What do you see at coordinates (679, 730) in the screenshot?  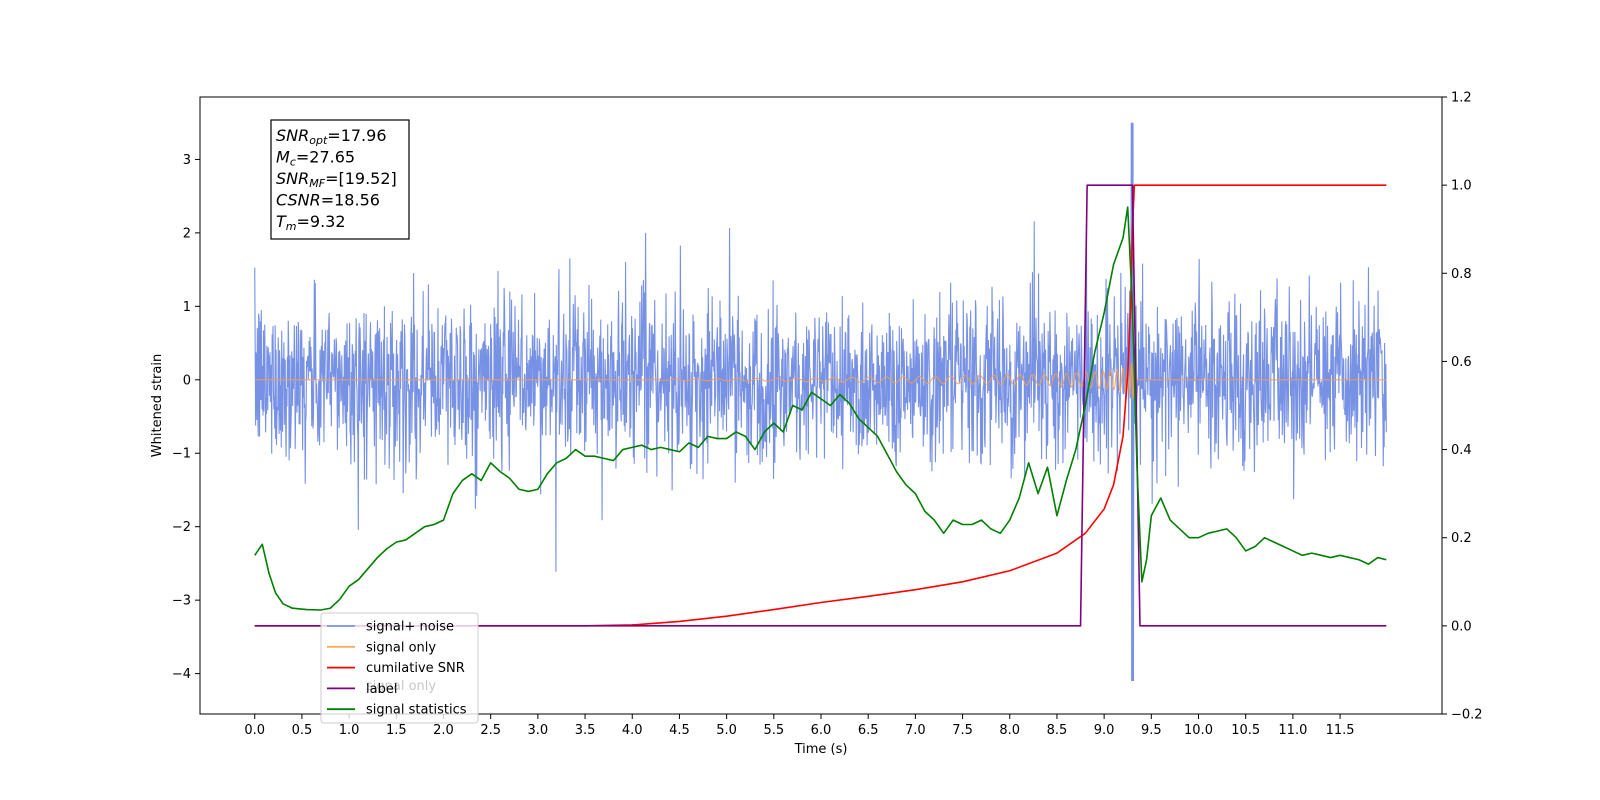 I see `x-tick-label: 4.5` at bounding box center [679, 730].